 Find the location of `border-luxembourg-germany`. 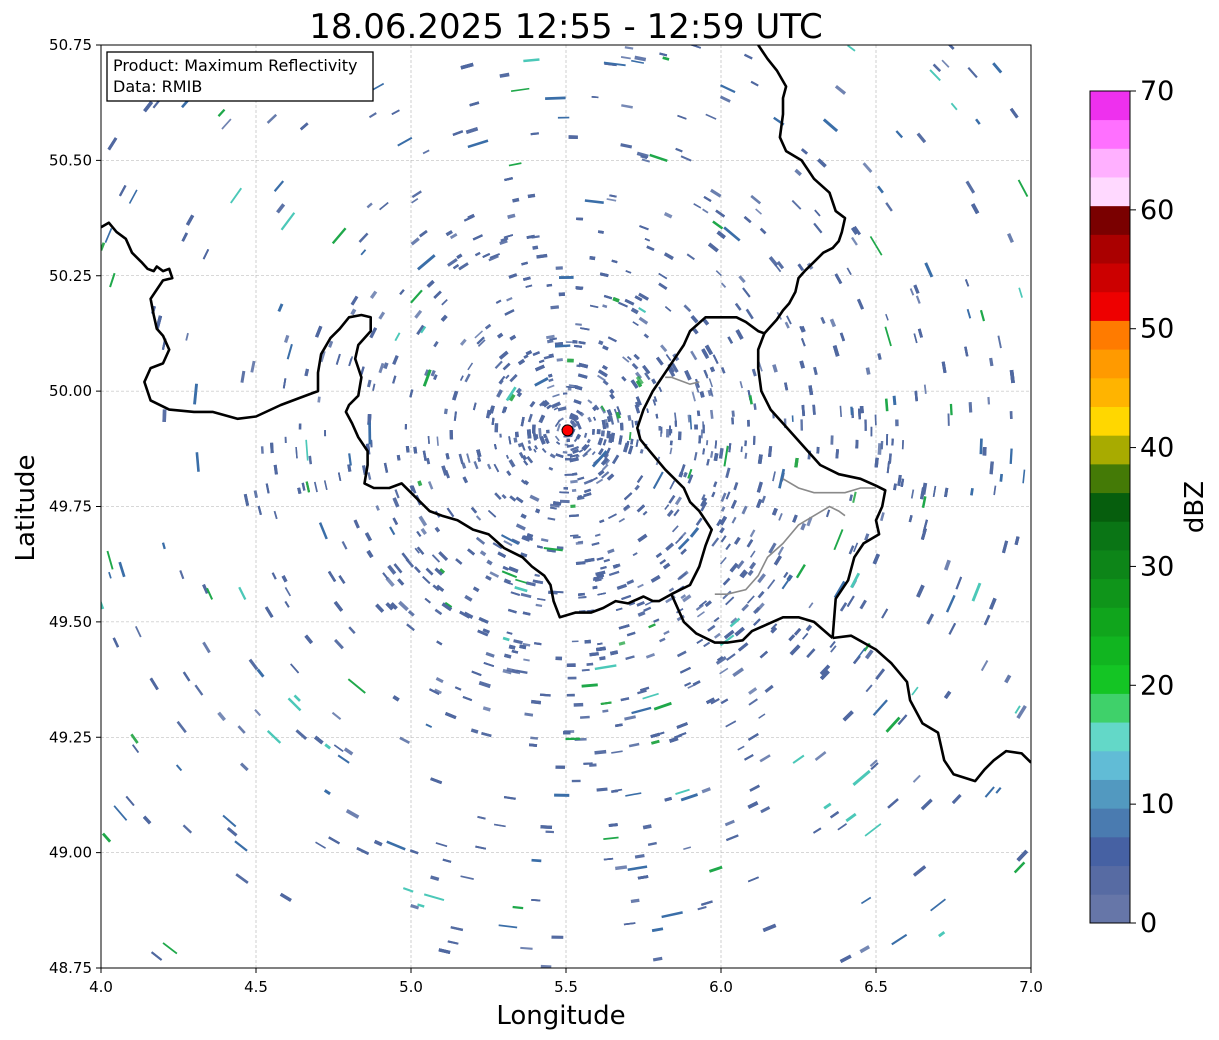

border-luxembourg-germany is located at coordinates (821, 485).